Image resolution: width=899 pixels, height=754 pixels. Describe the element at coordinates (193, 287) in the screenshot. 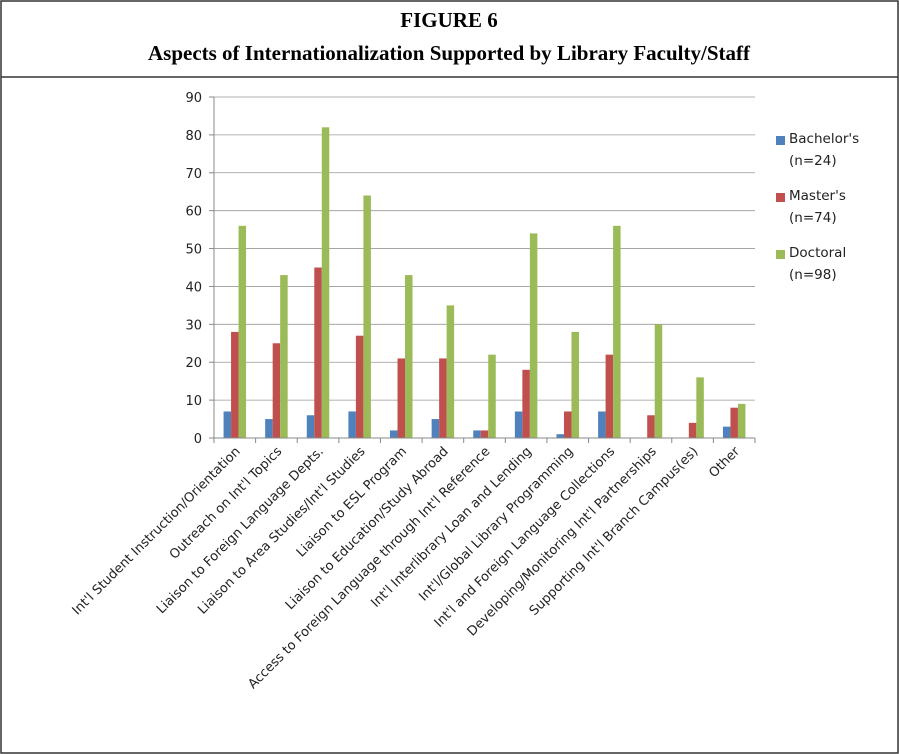

I see `y-tick-label: 40` at that location.